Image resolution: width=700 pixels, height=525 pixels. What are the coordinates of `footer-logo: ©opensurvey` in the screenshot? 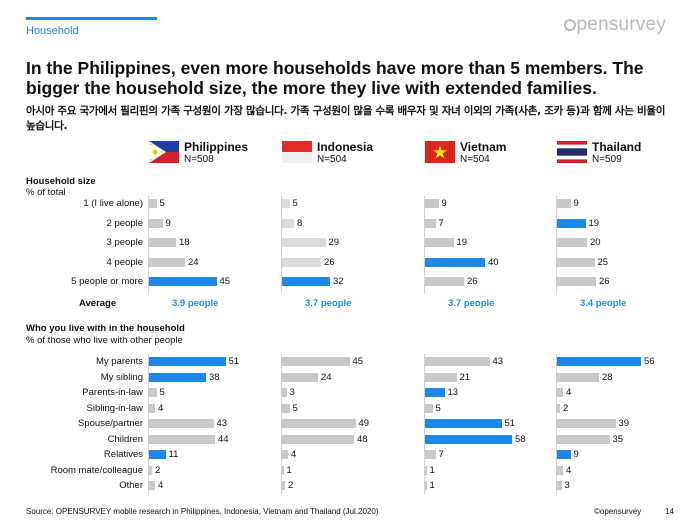 It's located at (618, 511).